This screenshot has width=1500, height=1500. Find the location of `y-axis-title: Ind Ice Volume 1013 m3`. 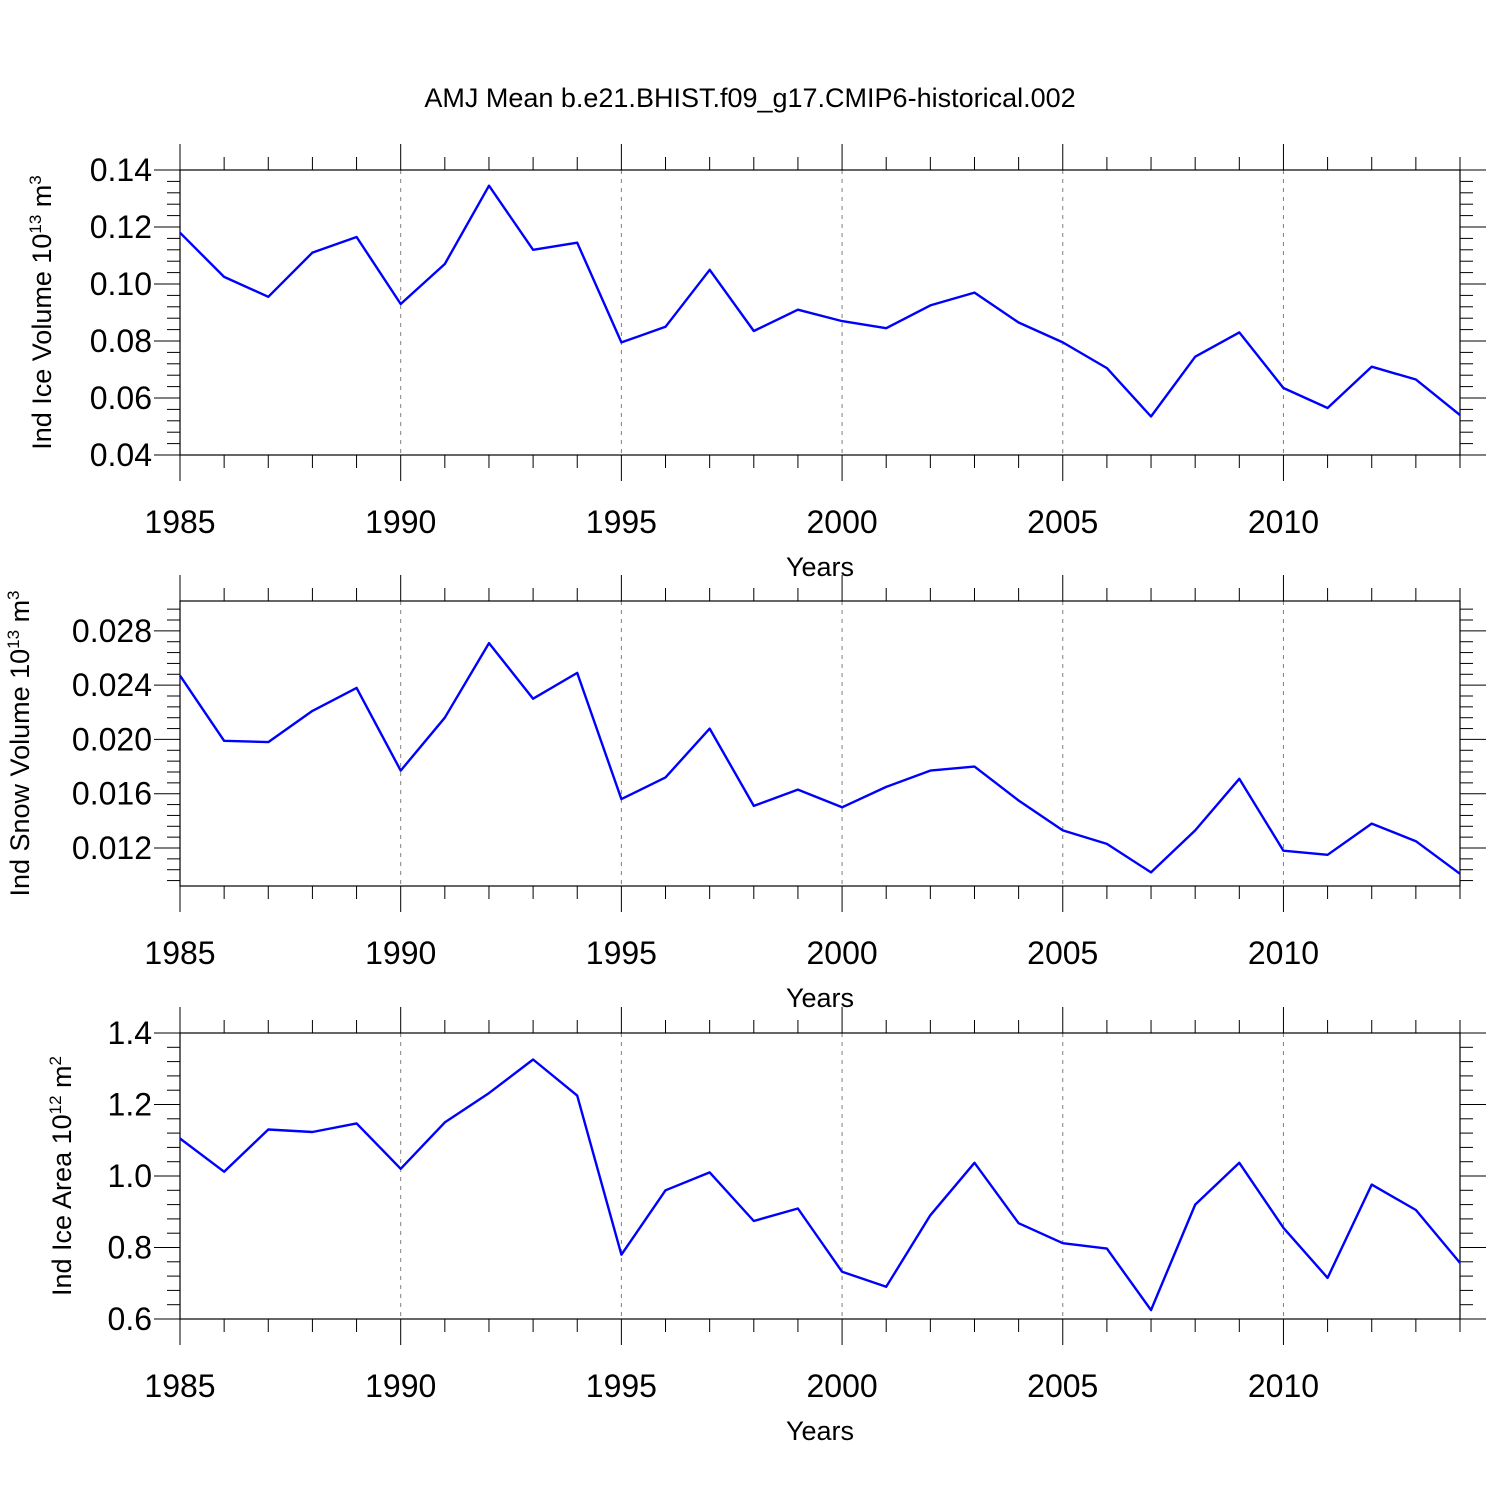

y-axis-title: Ind Ice Volume 1013 m3 is located at coordinates (41, 312).